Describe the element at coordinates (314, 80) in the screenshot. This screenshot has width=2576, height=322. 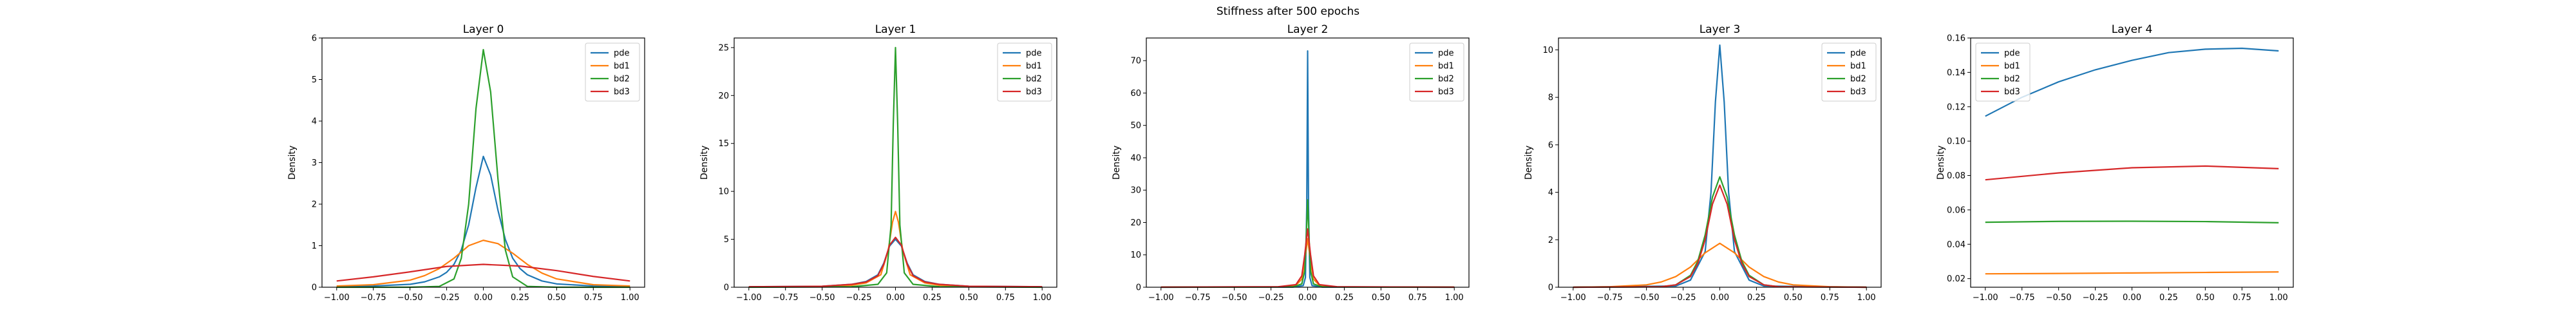
I see `y-tick-label: 5` at that location.